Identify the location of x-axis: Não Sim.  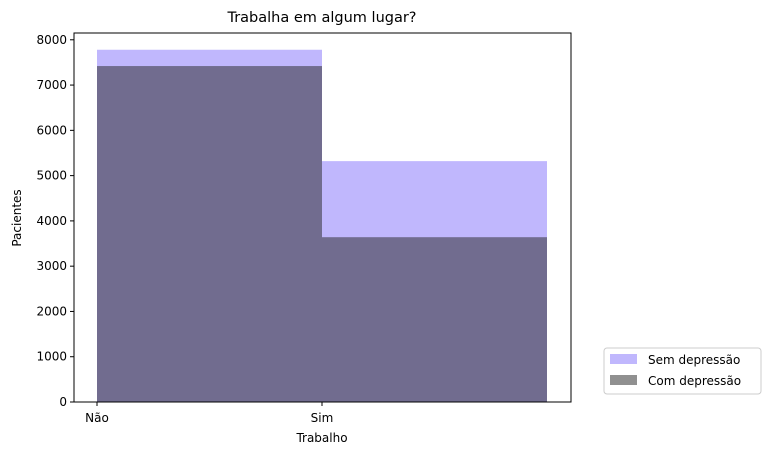
(209, 413).